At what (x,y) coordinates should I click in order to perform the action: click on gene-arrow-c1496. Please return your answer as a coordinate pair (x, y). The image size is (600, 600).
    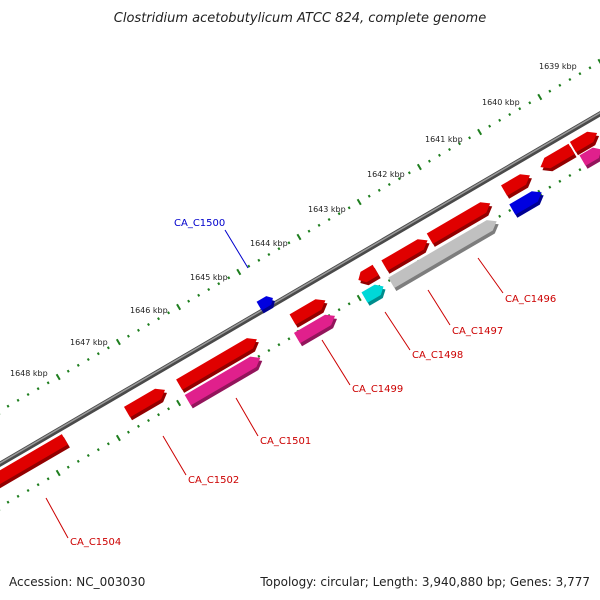
    Looking at the image, I should click on (458, 223).